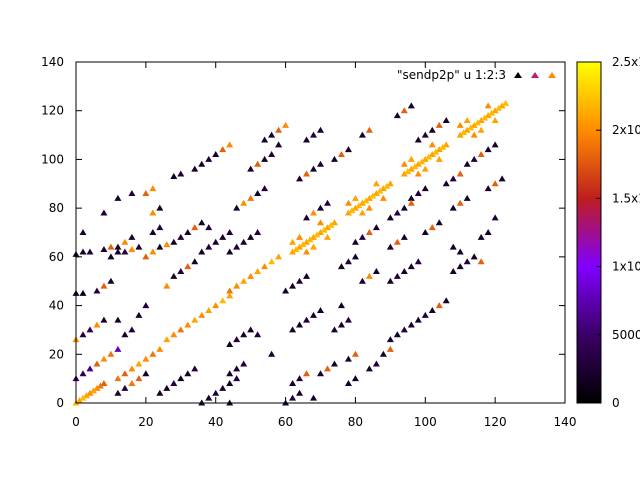 The image size is (640, 480). Describe the element at coordinates (626, 198) in the screenshot. I see `colorbar-tick-label: 1.5x1` at that location.